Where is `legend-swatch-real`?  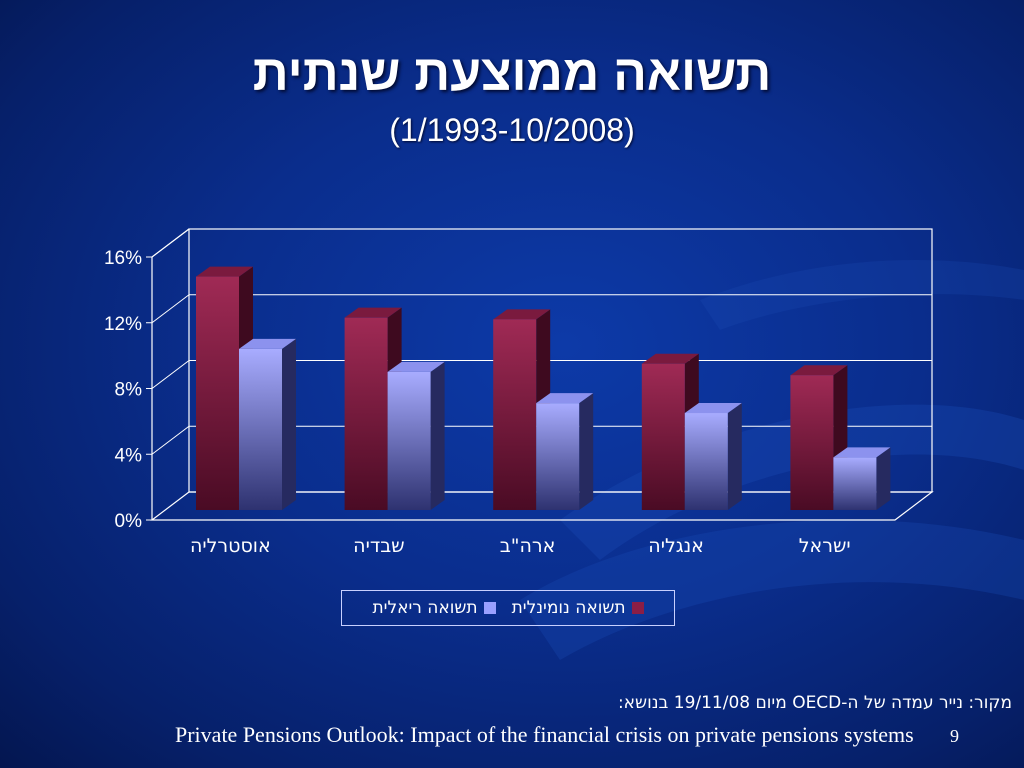
legend-swatch-real is located at coordinates (489, 608).